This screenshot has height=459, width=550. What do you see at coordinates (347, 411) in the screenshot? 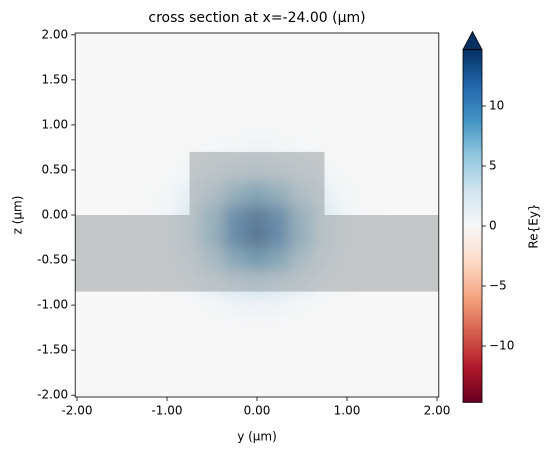
I see `x-tick-label: 1.00` at bounding box center [347, 411].